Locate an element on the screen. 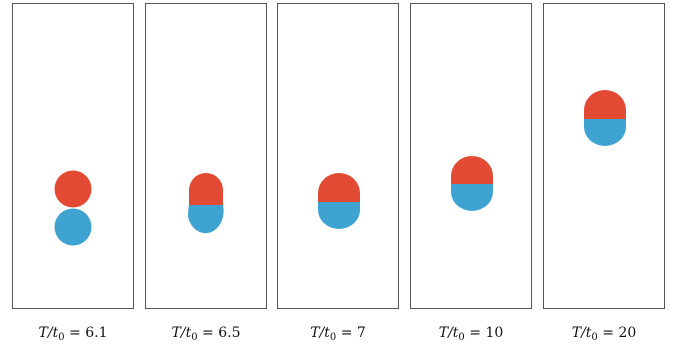 This screenshot has width=673, height=351. caption-panel-2: T/t0 = 6.5 is located at coordinates (206, 334).